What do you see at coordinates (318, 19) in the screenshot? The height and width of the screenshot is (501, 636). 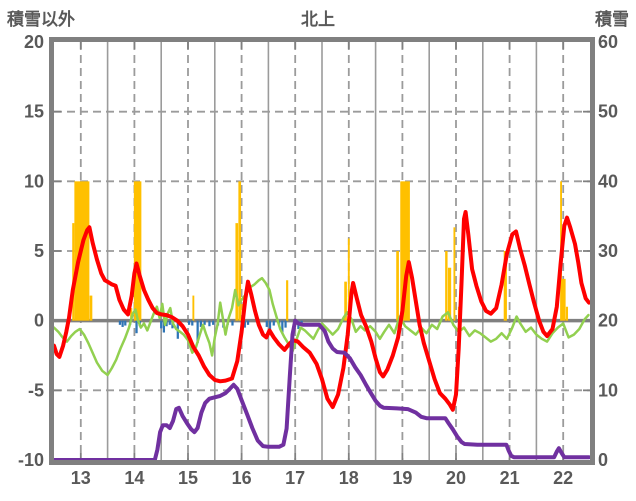 I see `chart-title: 北上` at bounding box center [318, 19].